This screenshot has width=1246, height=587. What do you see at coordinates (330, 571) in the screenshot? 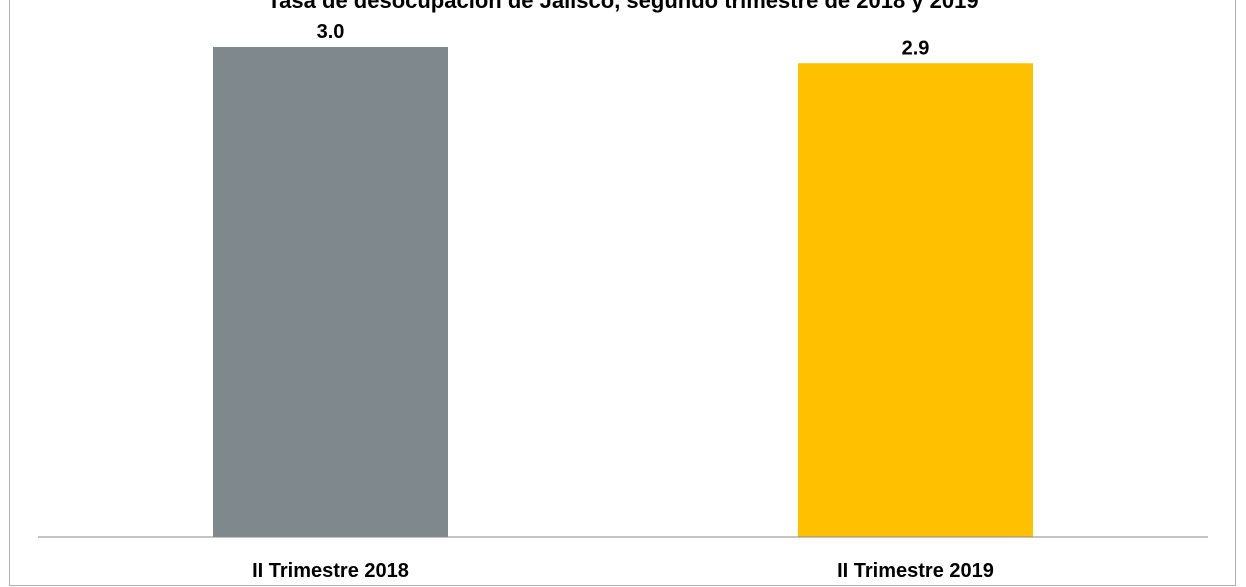
I see `x-tick-label-1: II Trimestre 2018` at bounding box center [330, 571].